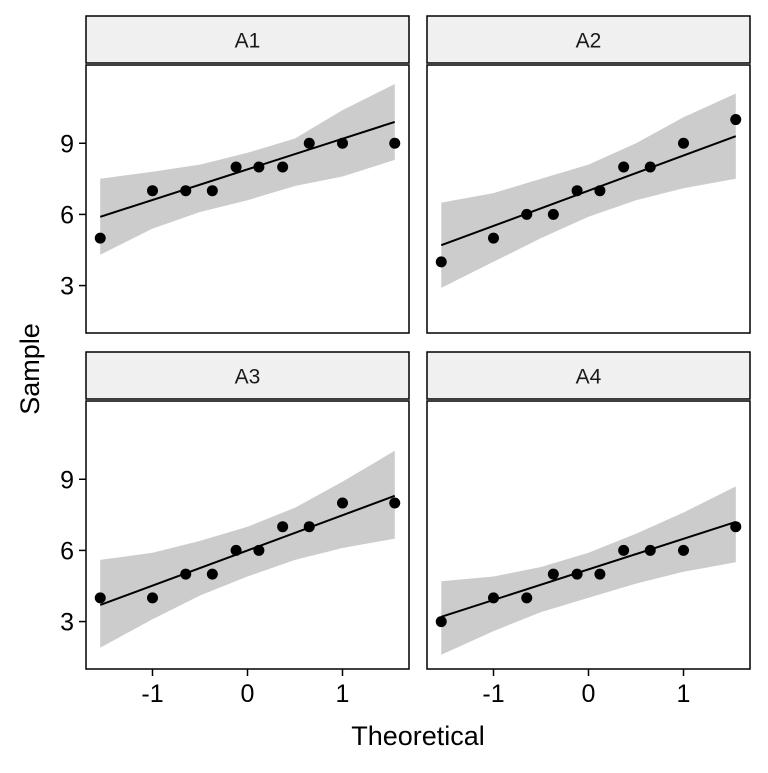 This screenshot has width=768, height=773. What do you see at coordinates (589, 694) in the screenshot?
I see `panel-a4-x-tick-label: 0` at bounding box center [589, 694].